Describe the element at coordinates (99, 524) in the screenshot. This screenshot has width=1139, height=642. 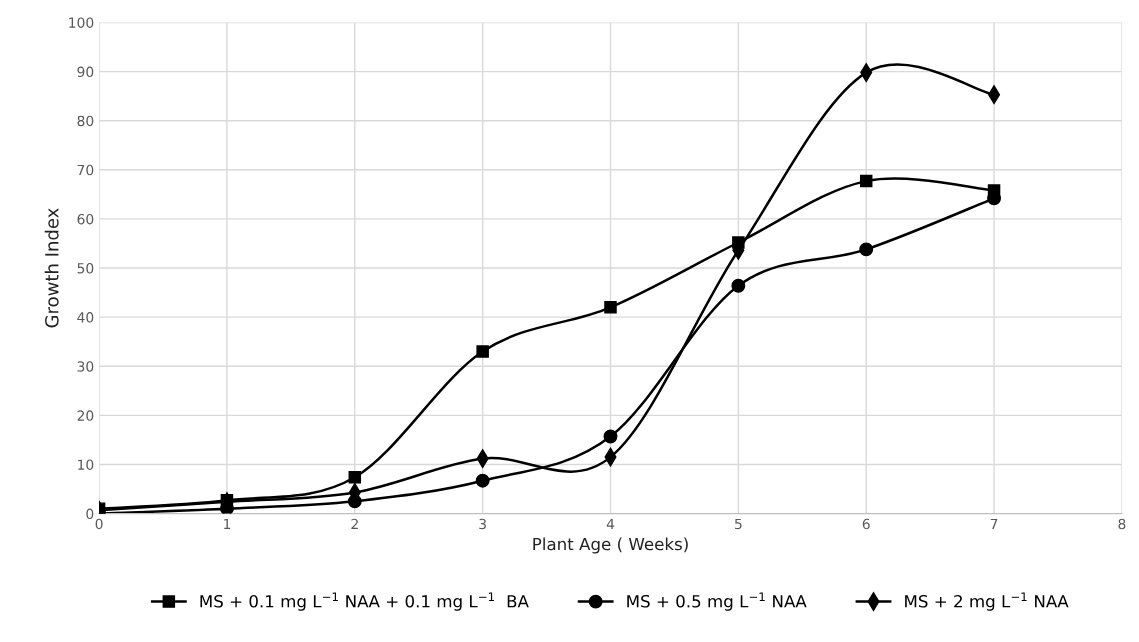
I see `x-tick-label: 0` at that location.